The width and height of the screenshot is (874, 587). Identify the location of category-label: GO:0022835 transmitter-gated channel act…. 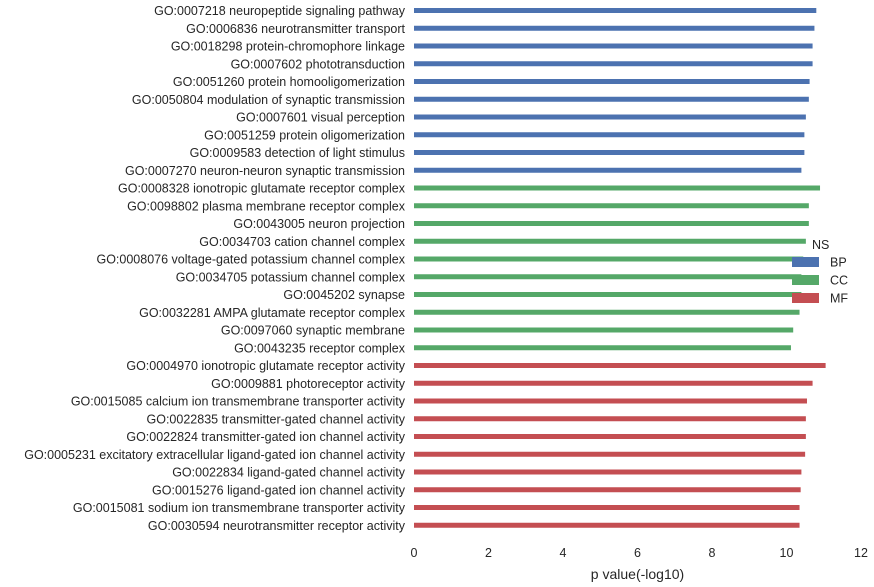
(276, 419).